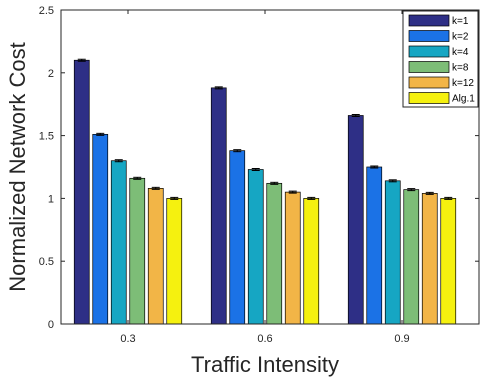 This screenshot has width=481, height=381. Describe the element at coordinates (81, 192) in the screenshot. I see `bar-k-1-0.3` at that location.